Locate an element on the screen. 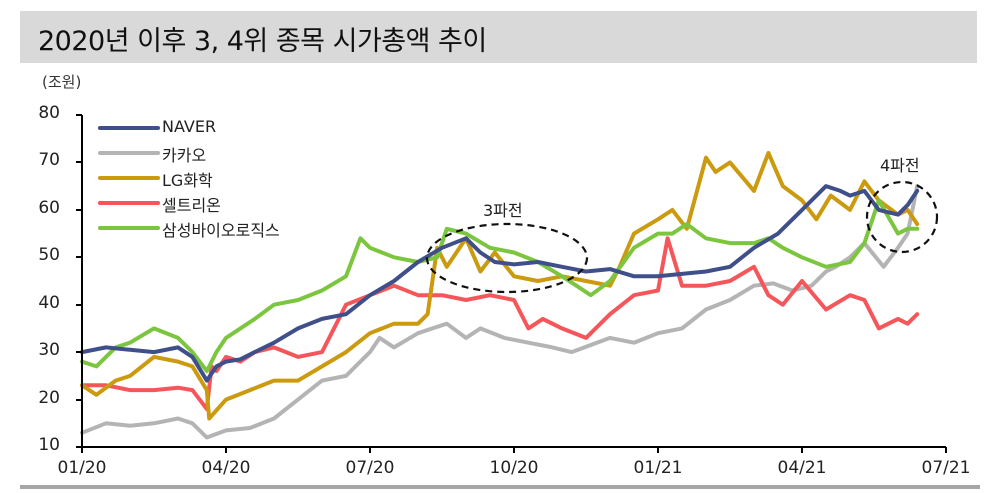  y-tick-40: 40 is located at coordinates (49, 303).